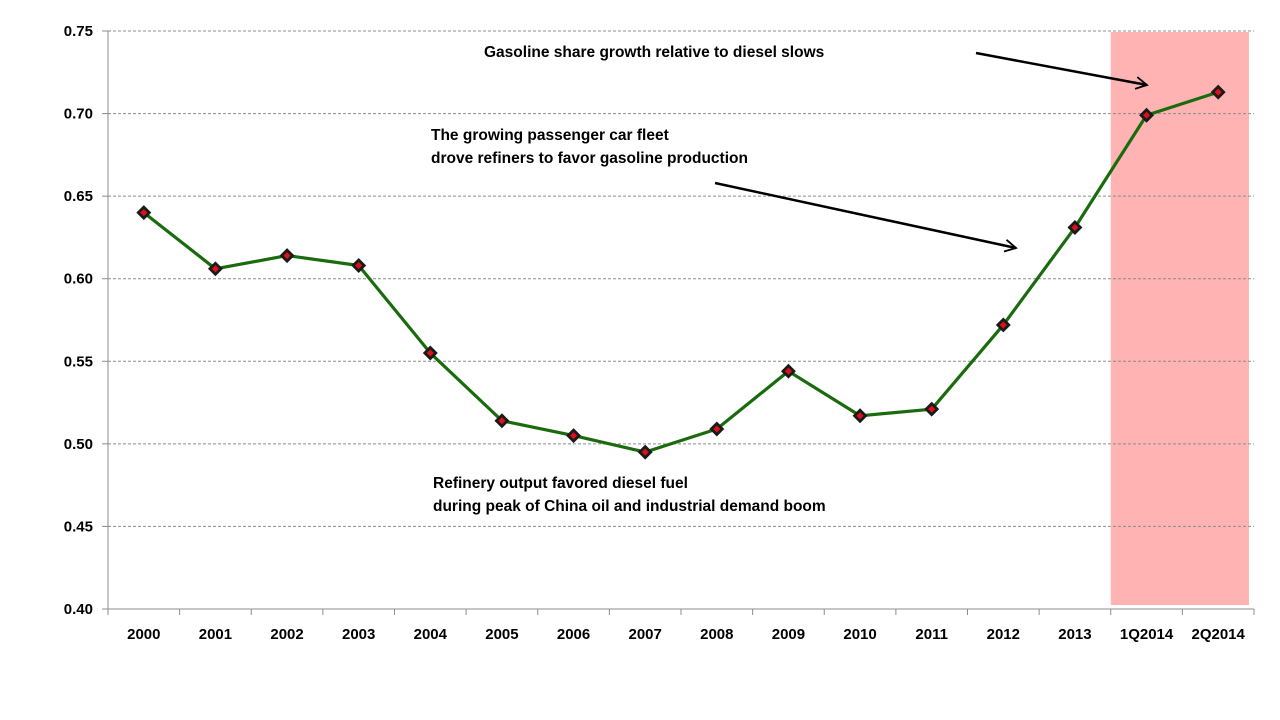  I want to click on x-tick-label: 2Q2014, so click(1218, 634).